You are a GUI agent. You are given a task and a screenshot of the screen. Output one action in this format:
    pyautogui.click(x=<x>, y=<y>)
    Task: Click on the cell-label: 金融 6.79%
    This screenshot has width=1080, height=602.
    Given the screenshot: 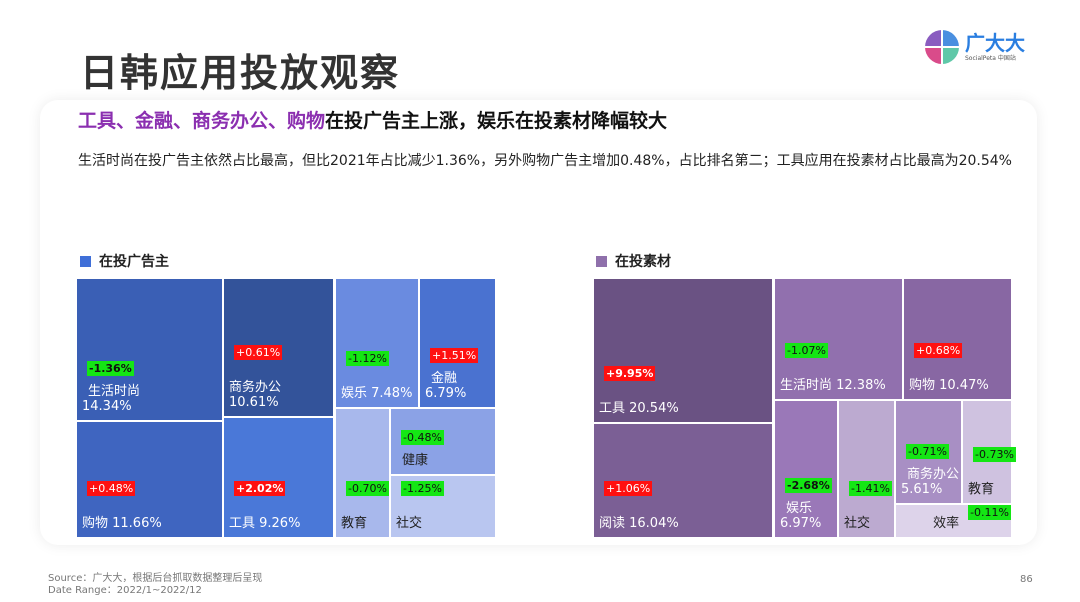 What is the action you would take?
    pyautogui.click(x=446, y=386)
    